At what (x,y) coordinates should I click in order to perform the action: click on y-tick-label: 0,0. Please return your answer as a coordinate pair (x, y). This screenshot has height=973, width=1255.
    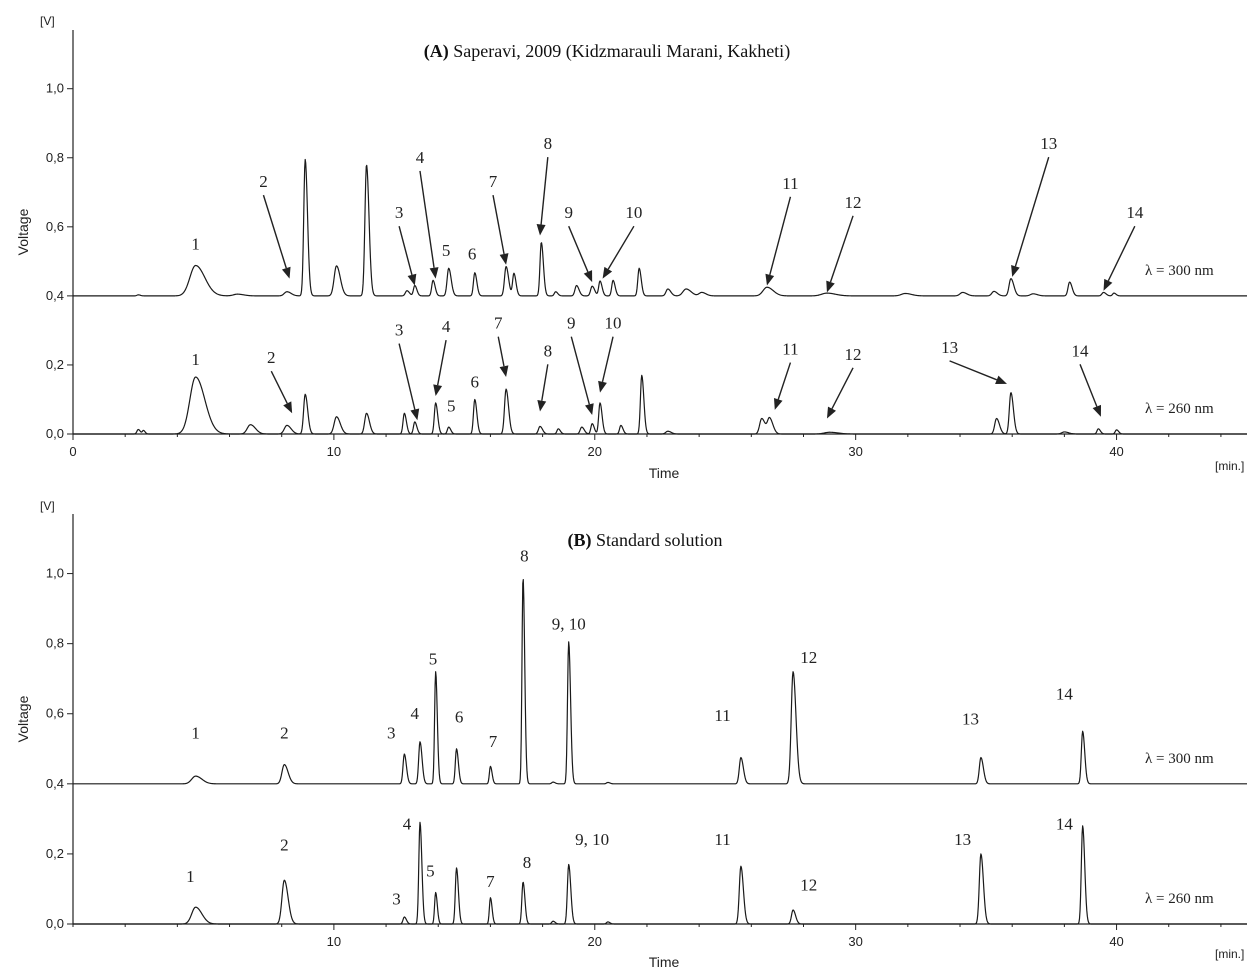
    Looking at the image, I should click on (55, 433).